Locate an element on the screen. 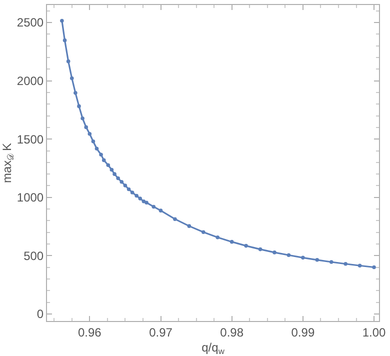 The height and width of the screenshot is (356, 390). x-axis-title: q/q$_{w}$ is located at coordinates (214, 348).